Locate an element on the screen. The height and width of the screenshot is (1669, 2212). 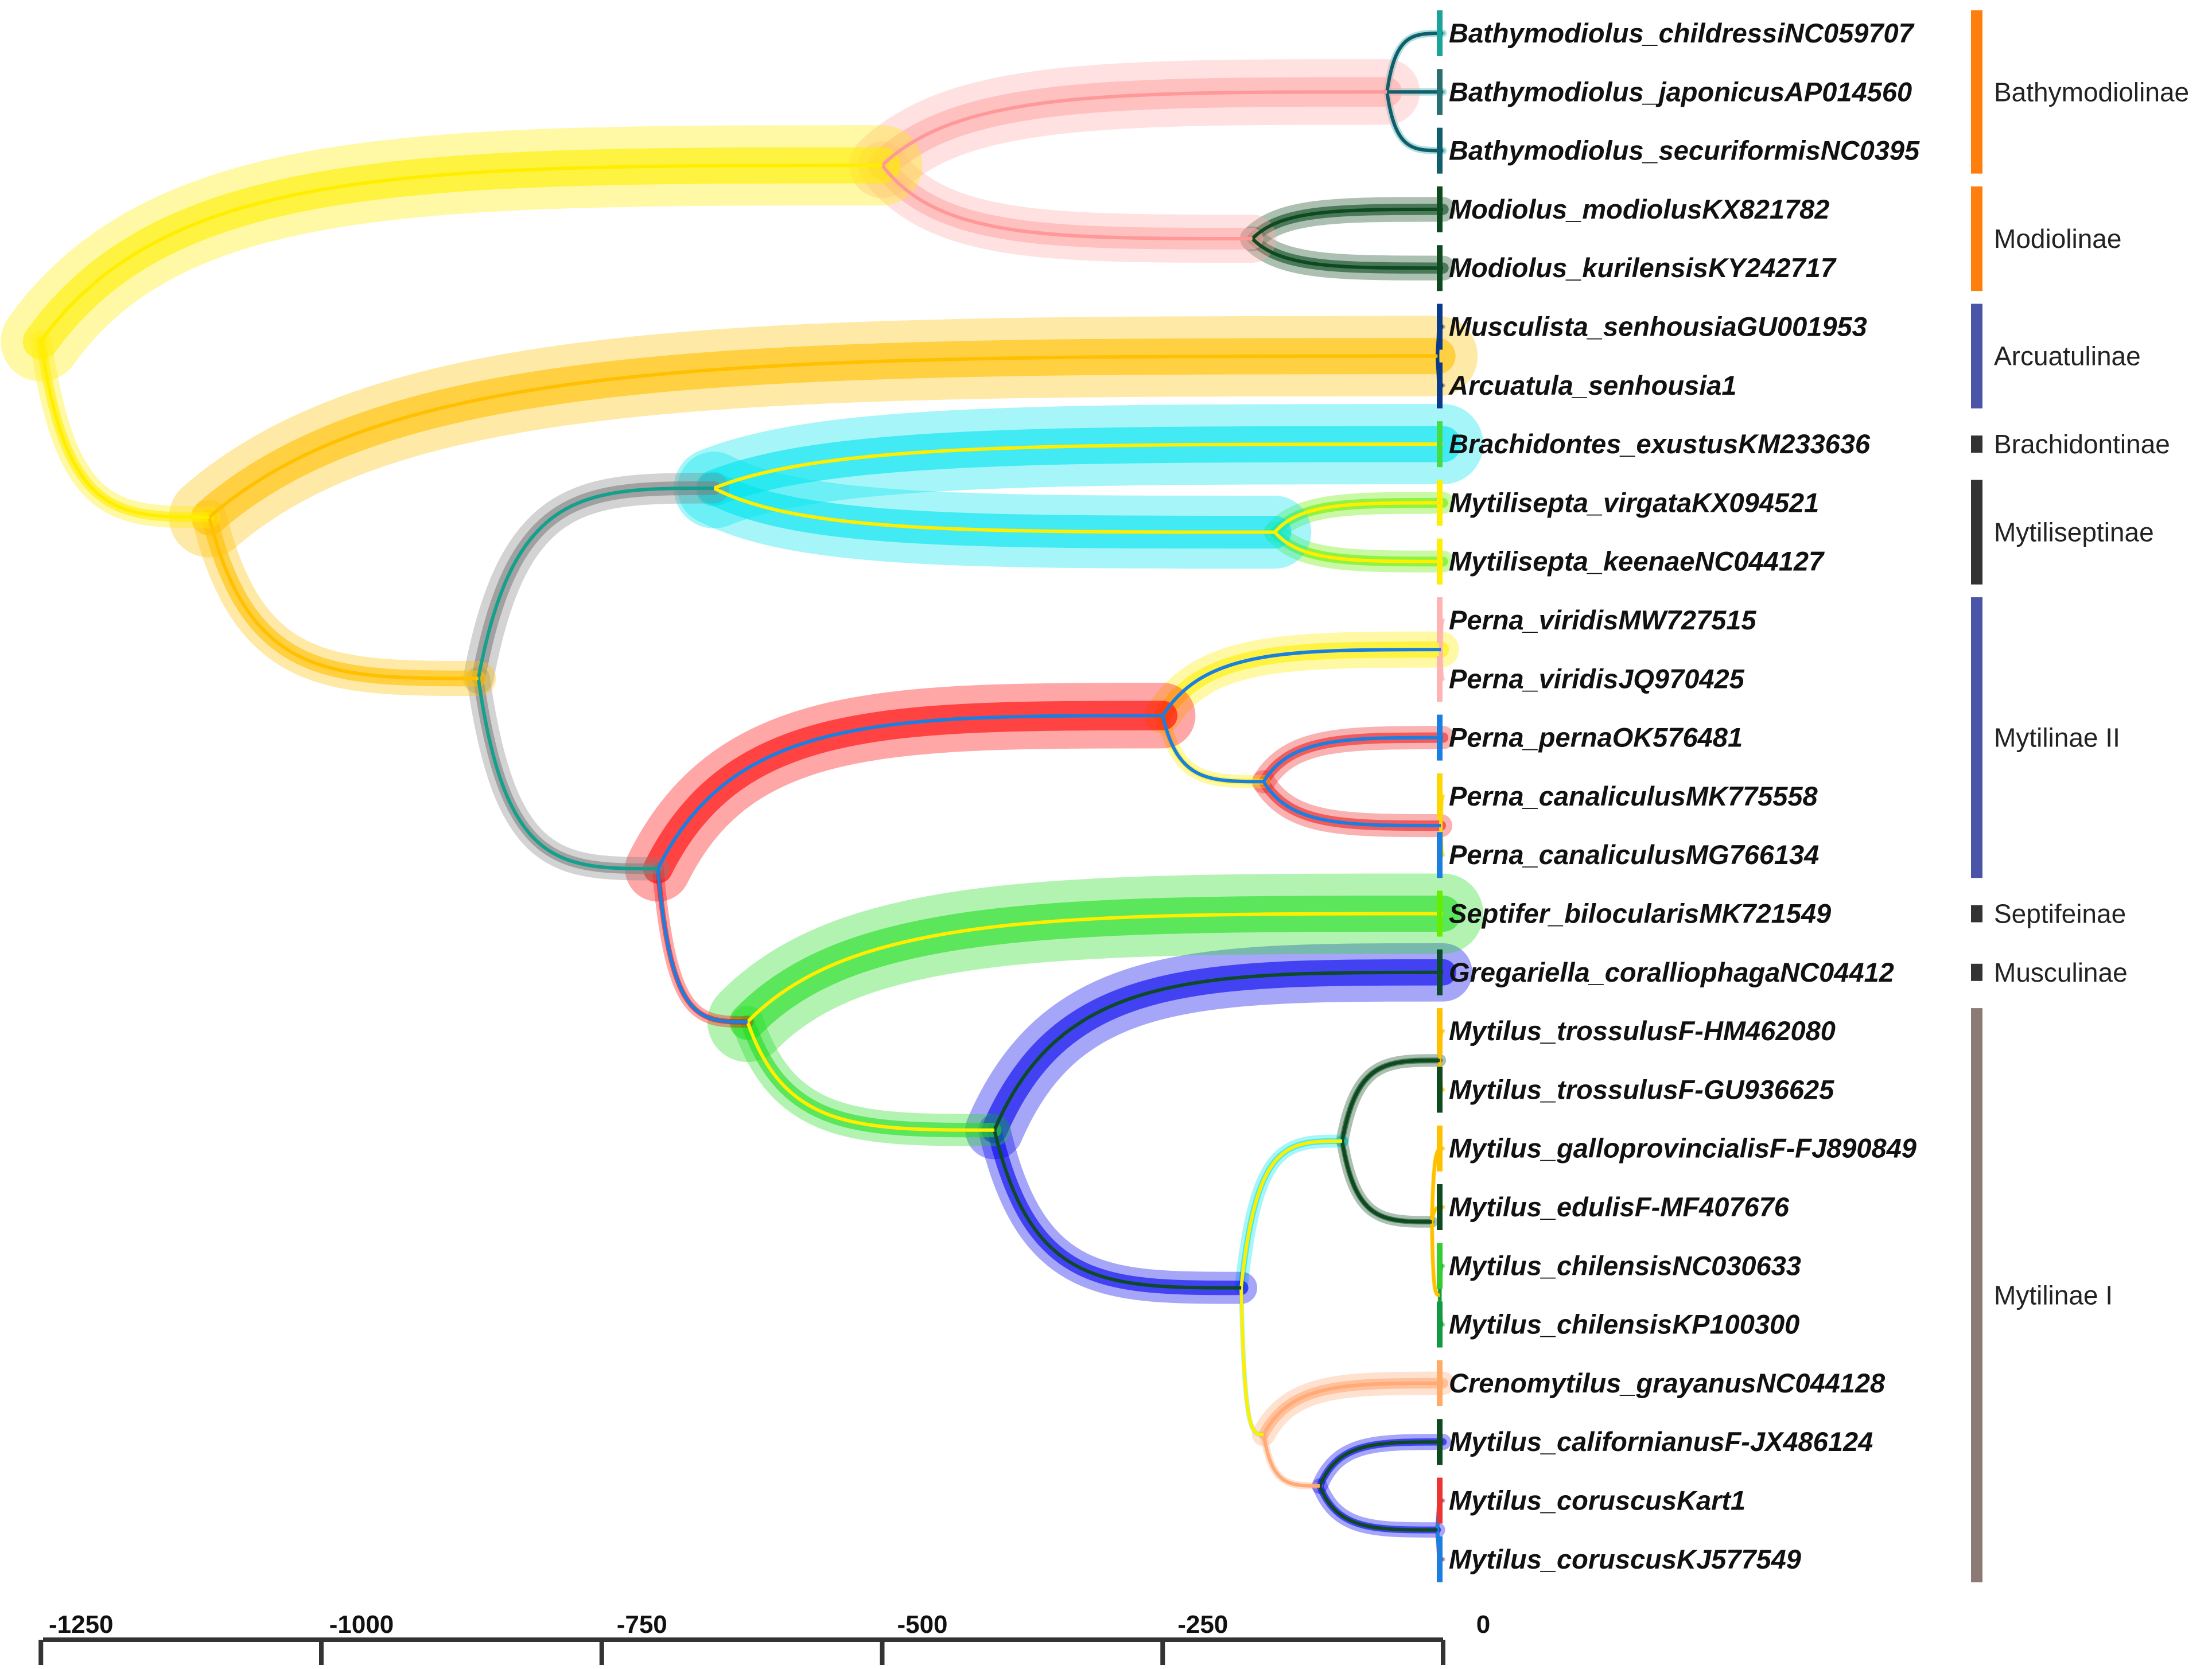
group-label-5: Mytilinae II is located at coordinates (2057, 738).